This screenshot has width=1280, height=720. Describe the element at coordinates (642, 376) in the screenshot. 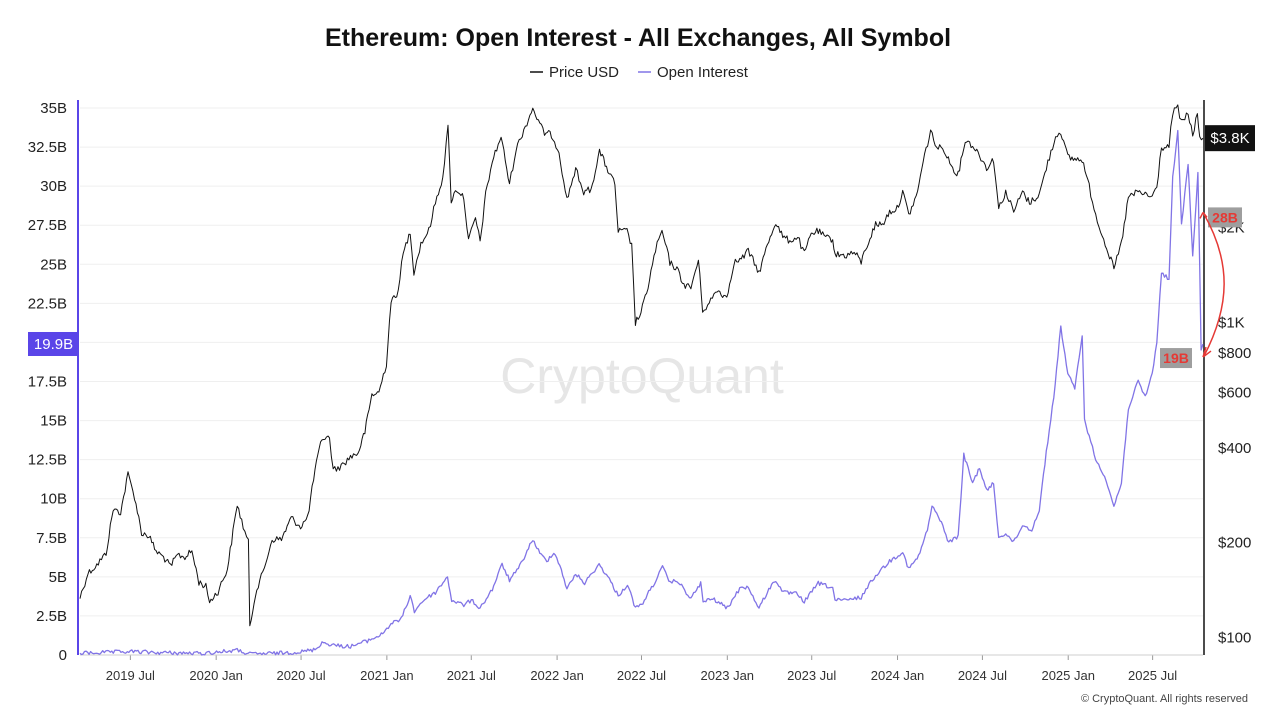

I see `watermark: CryptoQuant` at that location.